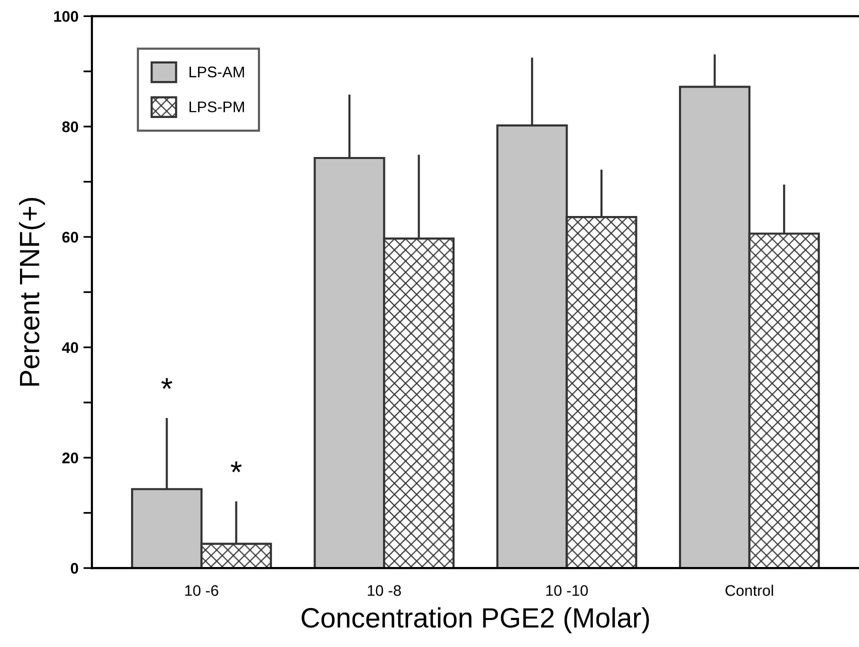 This screenshot has height=647, width=859. Describe the element at coordinates (567, 590) in the screenshot. I see `x-tick-label: 10 -10` at that location.